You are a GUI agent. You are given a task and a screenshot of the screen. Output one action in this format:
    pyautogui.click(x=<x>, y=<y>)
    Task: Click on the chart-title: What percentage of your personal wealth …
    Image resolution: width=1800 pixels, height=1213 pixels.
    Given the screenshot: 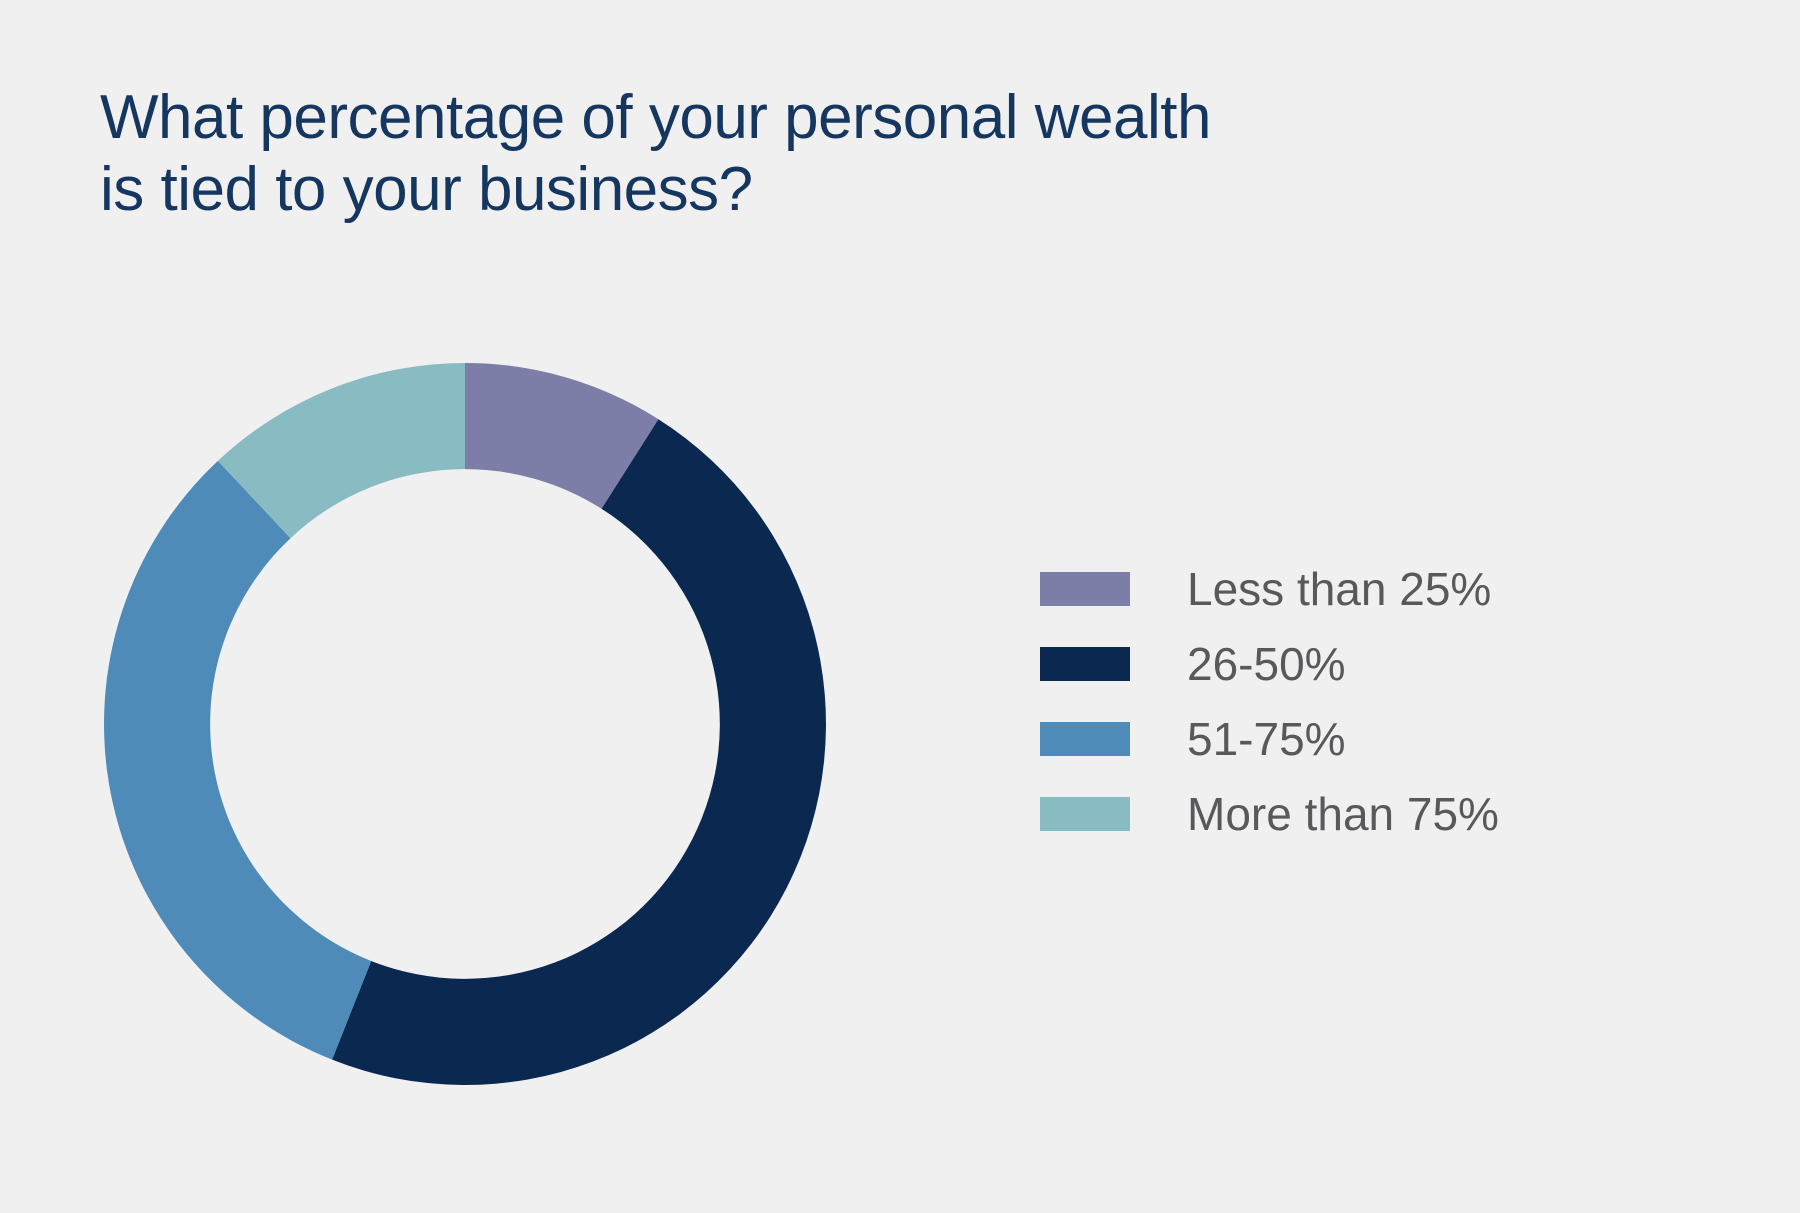 What is the action you would take?
    pyautogui.click(x=655, y=154)
    